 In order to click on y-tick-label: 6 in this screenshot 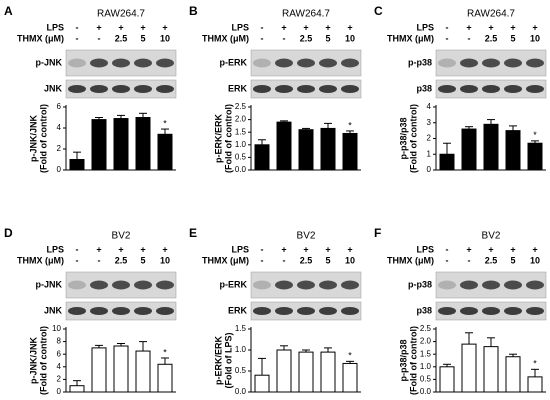, I will do `click(59, 353)`.